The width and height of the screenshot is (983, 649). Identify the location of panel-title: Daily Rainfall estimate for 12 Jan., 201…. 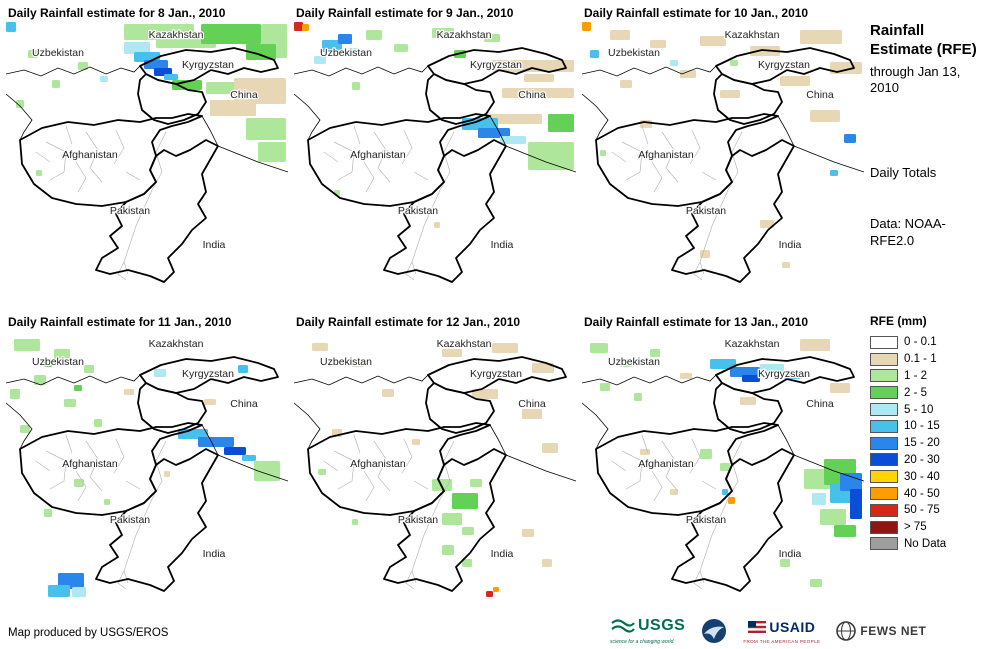
(408, 322).